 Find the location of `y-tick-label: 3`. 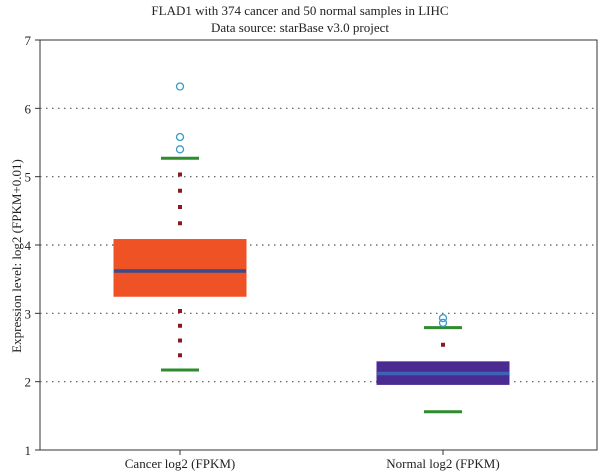

y-tick-label: 3 is located at coordinates (28, 313).